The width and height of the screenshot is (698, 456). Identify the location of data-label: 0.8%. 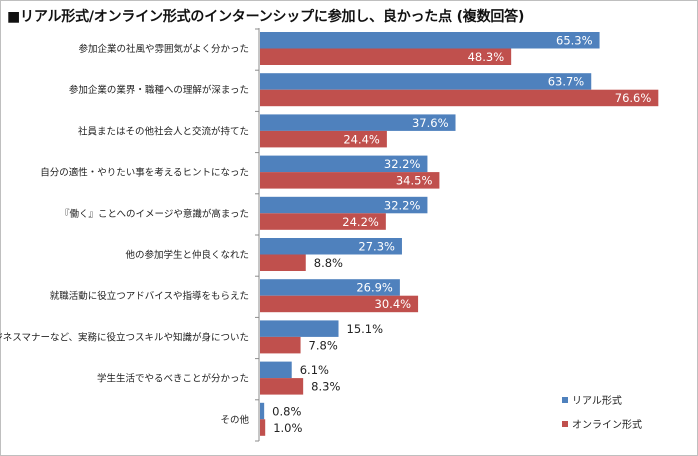
(286, 411).